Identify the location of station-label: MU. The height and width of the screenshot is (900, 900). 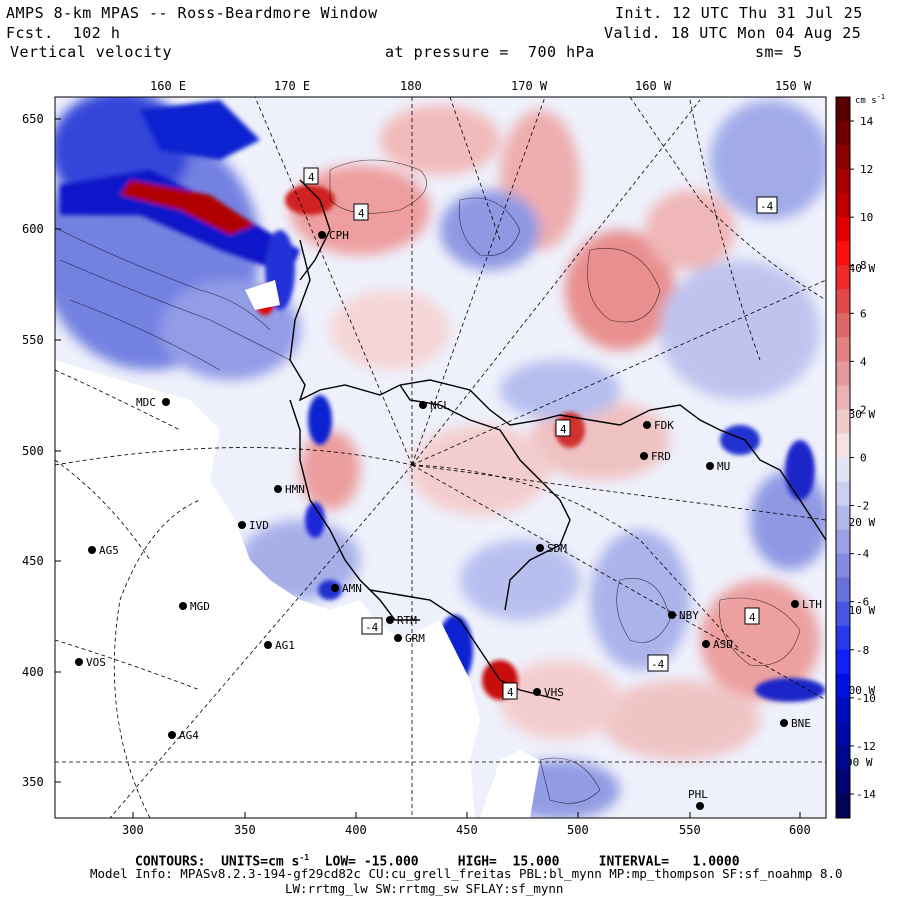
(723, 466).